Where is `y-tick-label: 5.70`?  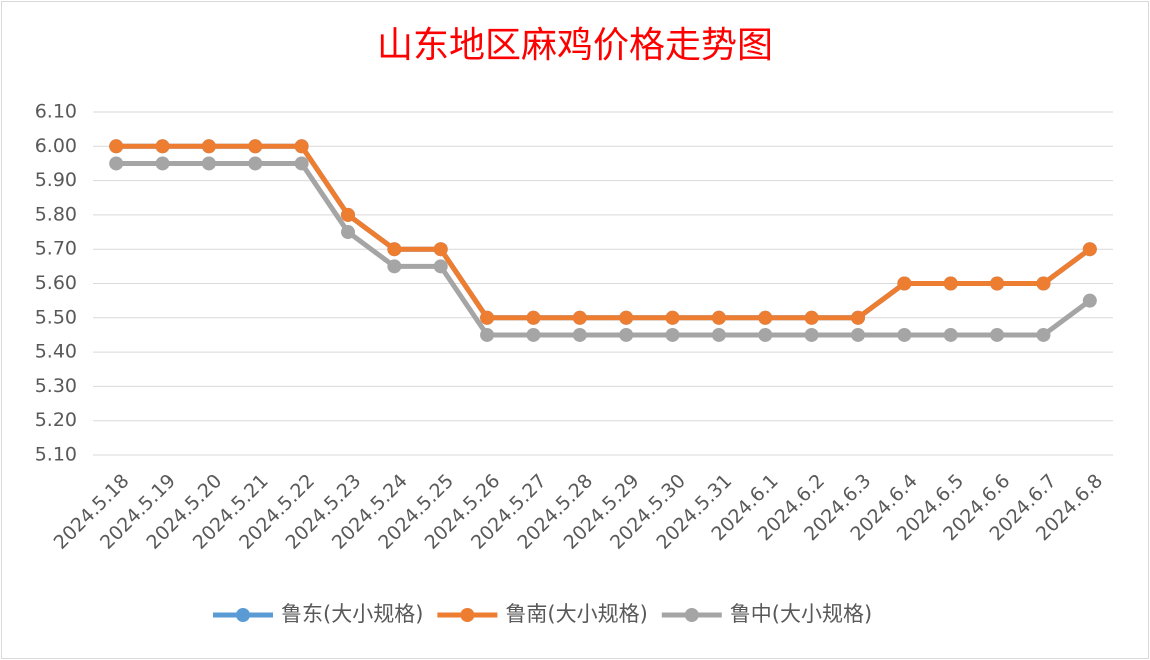
y-tick-label: 5.70 is located at coordinates (56, 249).